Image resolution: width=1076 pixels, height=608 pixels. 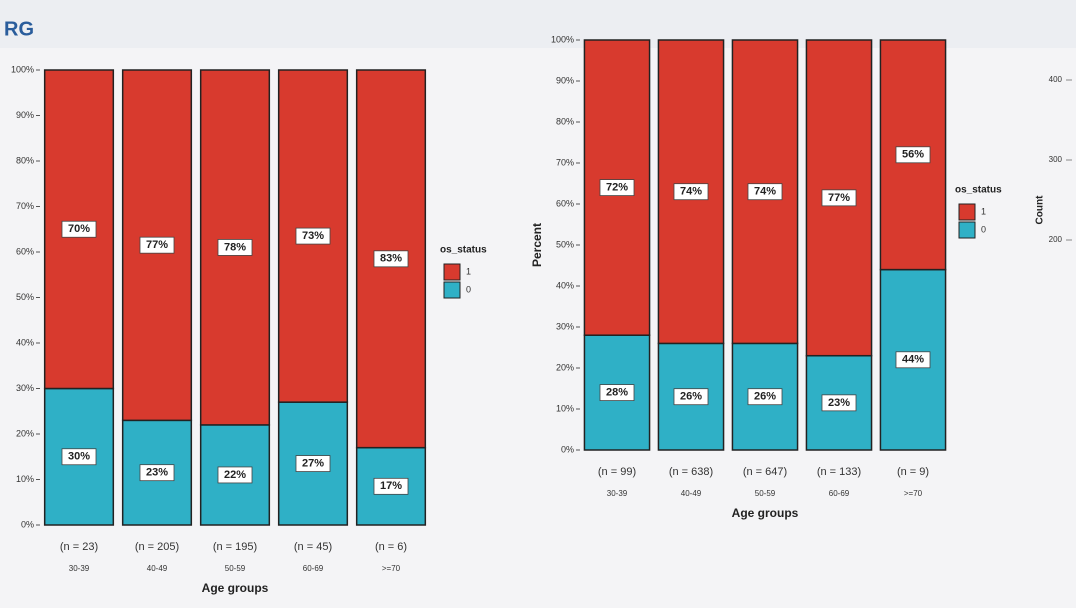 I want to click on value-label: 30%, so click(x=79, y=457).